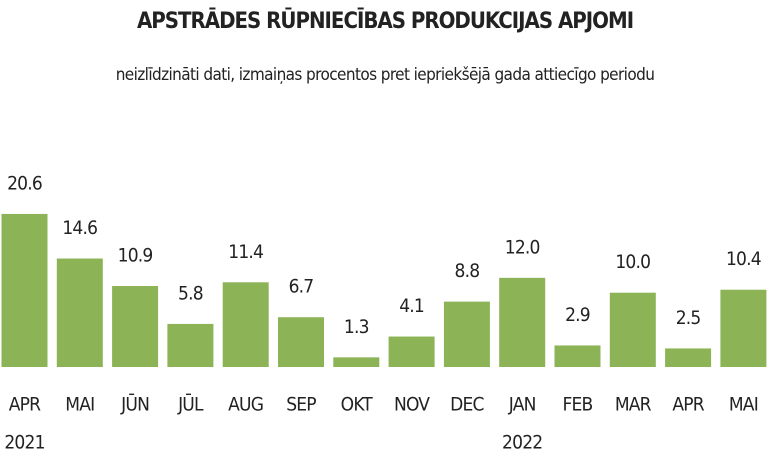 This screenshot has height=471, width=770. What do you see at coordinates (522, 247) in the screenshot?
I see `value-label: 12.0` at bounding box center [522, 247].